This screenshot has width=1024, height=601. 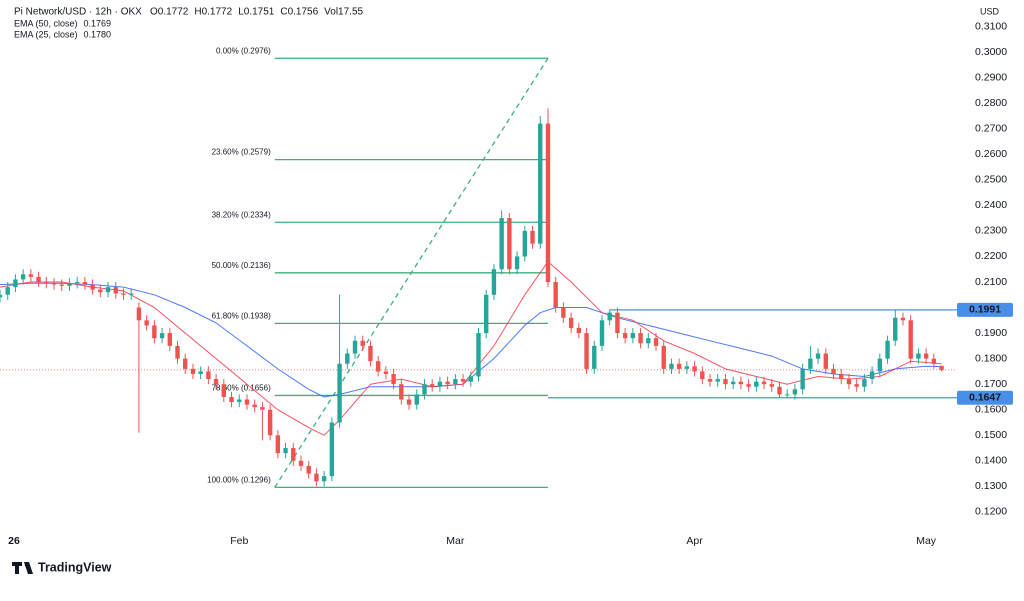 What do you see at coordinates (239, 541) in the screenshot?
I see `x-tick-label: Feb` at bounding box center [239, 541].